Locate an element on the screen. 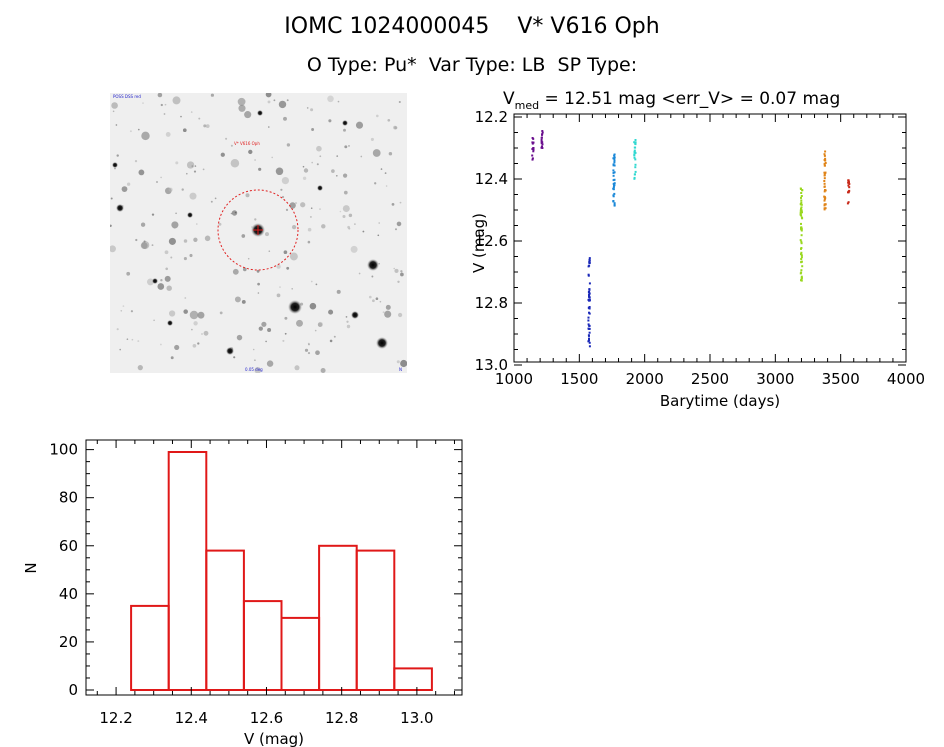  title-v: V is located at coordinates (509, 99).